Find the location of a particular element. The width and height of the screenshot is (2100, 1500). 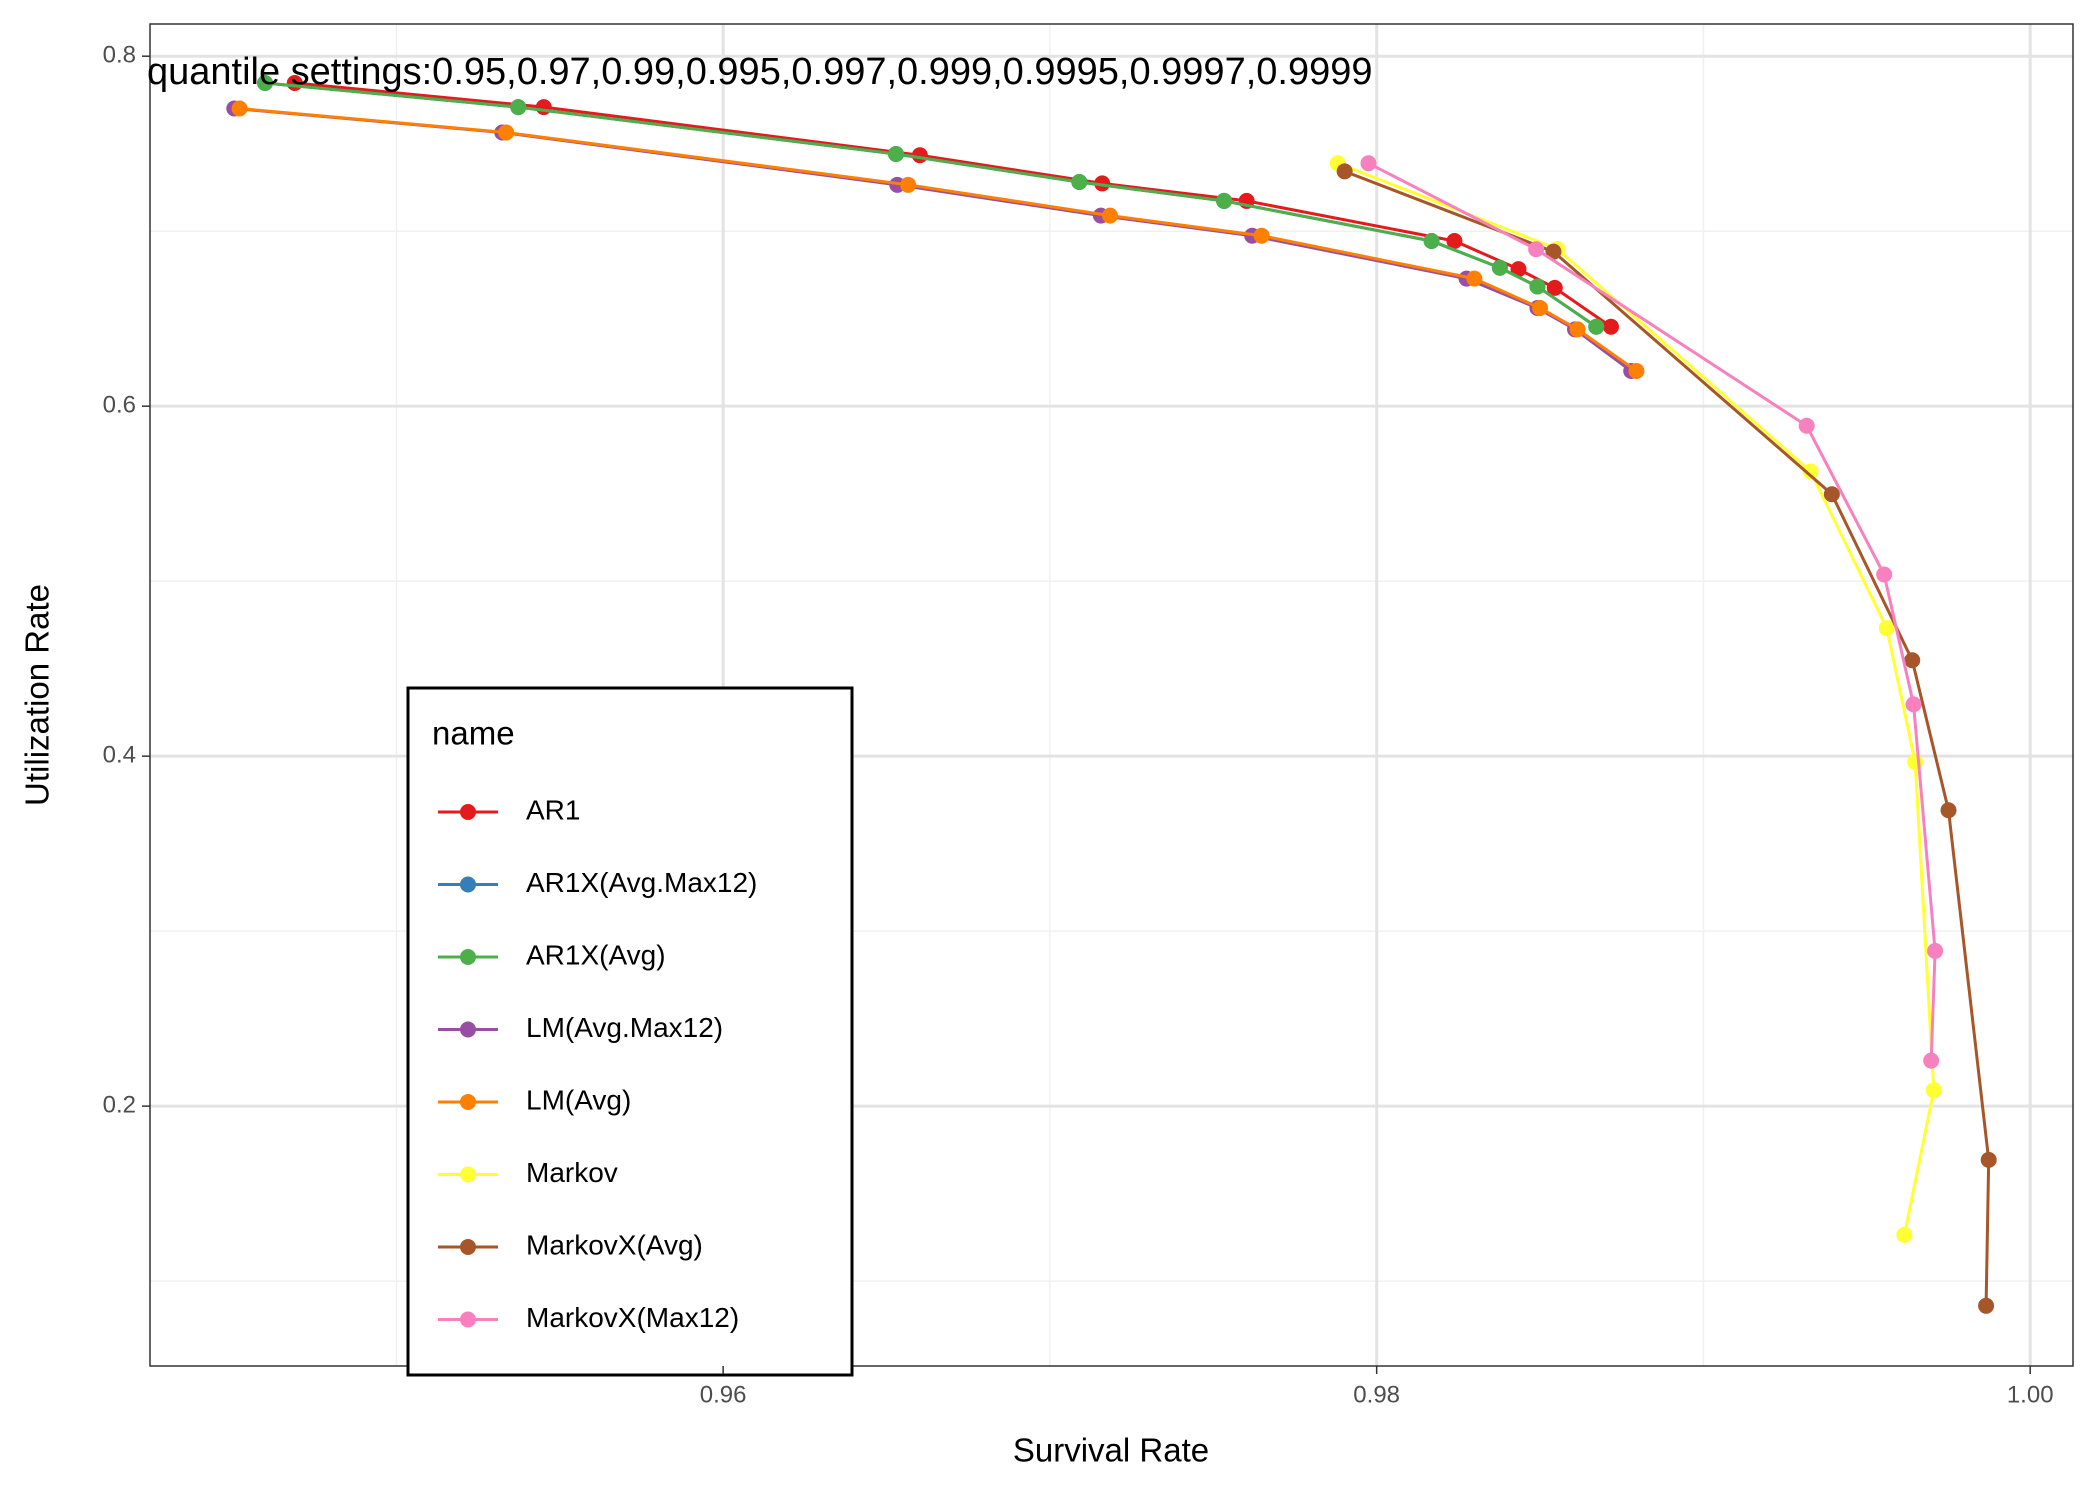

y-tick-label: 0.2 is located at coordinates (119, 1104).